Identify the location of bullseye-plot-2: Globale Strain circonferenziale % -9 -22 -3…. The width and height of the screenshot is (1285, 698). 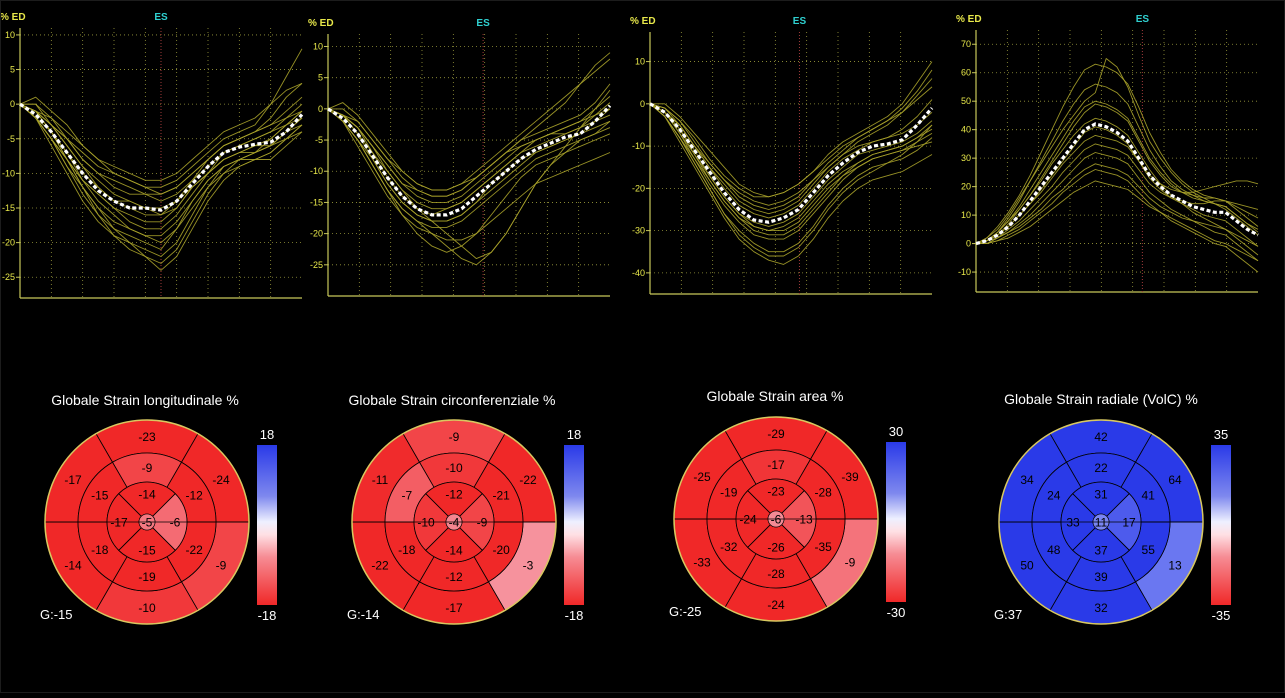
(465, 508).